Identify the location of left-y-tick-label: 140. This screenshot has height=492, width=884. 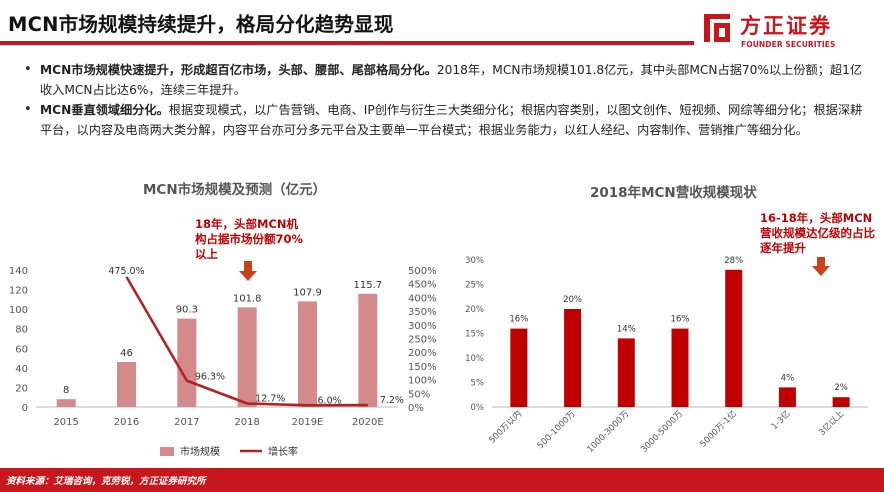
(18, 271).